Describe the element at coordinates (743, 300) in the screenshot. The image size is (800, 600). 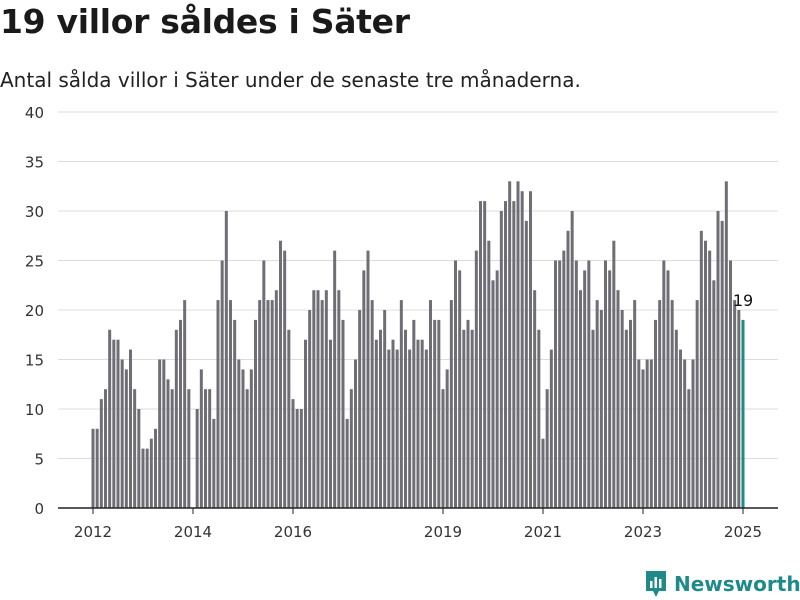
I see `last-value-label: 19` at that location.